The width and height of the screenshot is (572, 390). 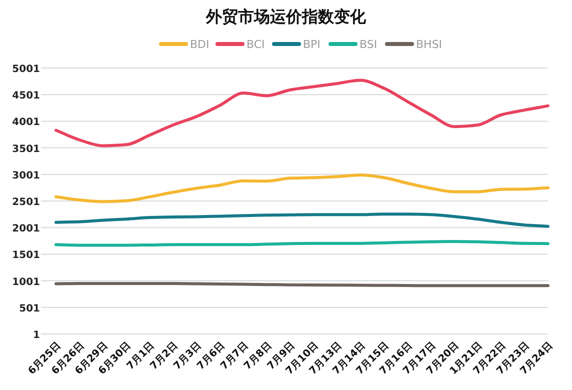 I want to click on y-tick-label: 3001, so click(x=26, y=176).